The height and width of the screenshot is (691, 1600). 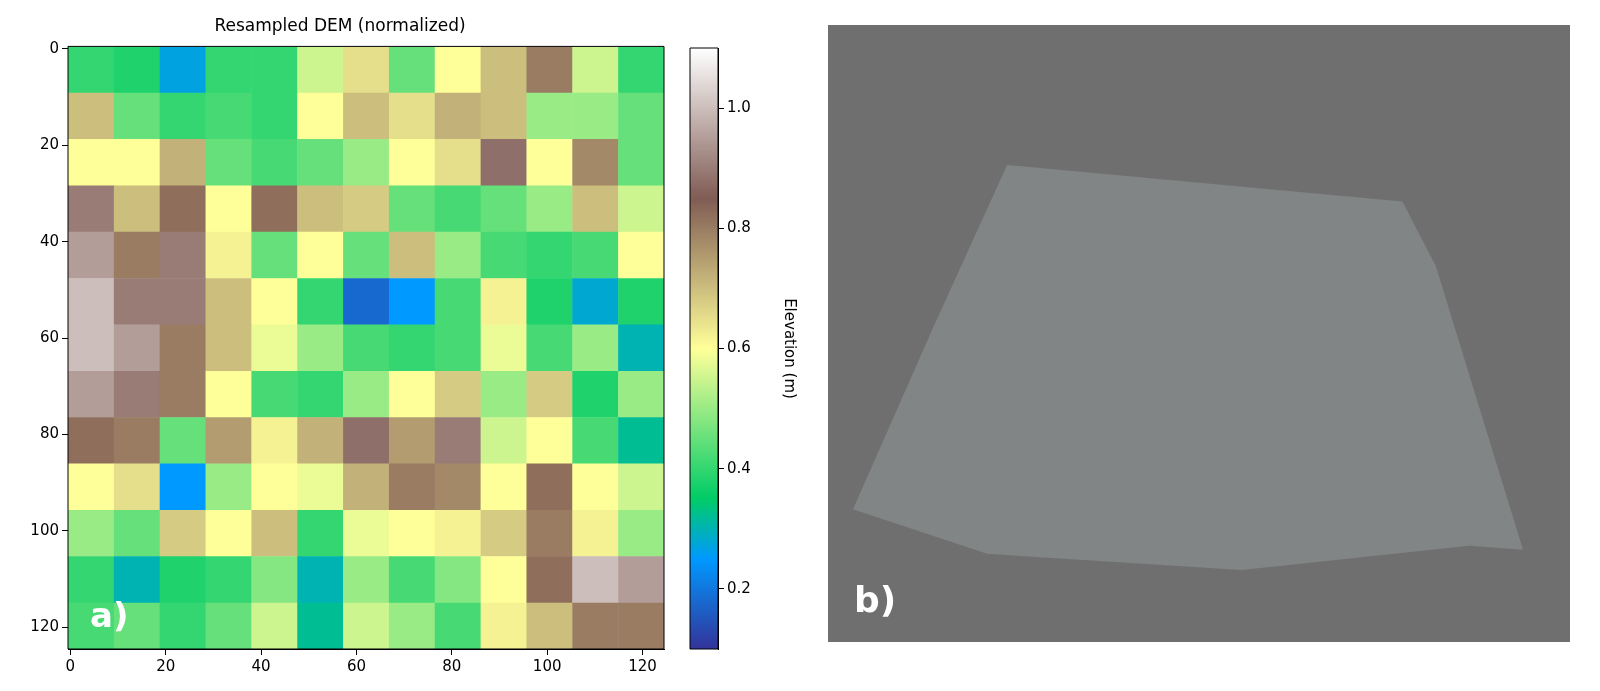 What do you see at coordinates (49, 240) in the screenshot?
I see `y-tick-label: 40` at bounding box center [49, 240].